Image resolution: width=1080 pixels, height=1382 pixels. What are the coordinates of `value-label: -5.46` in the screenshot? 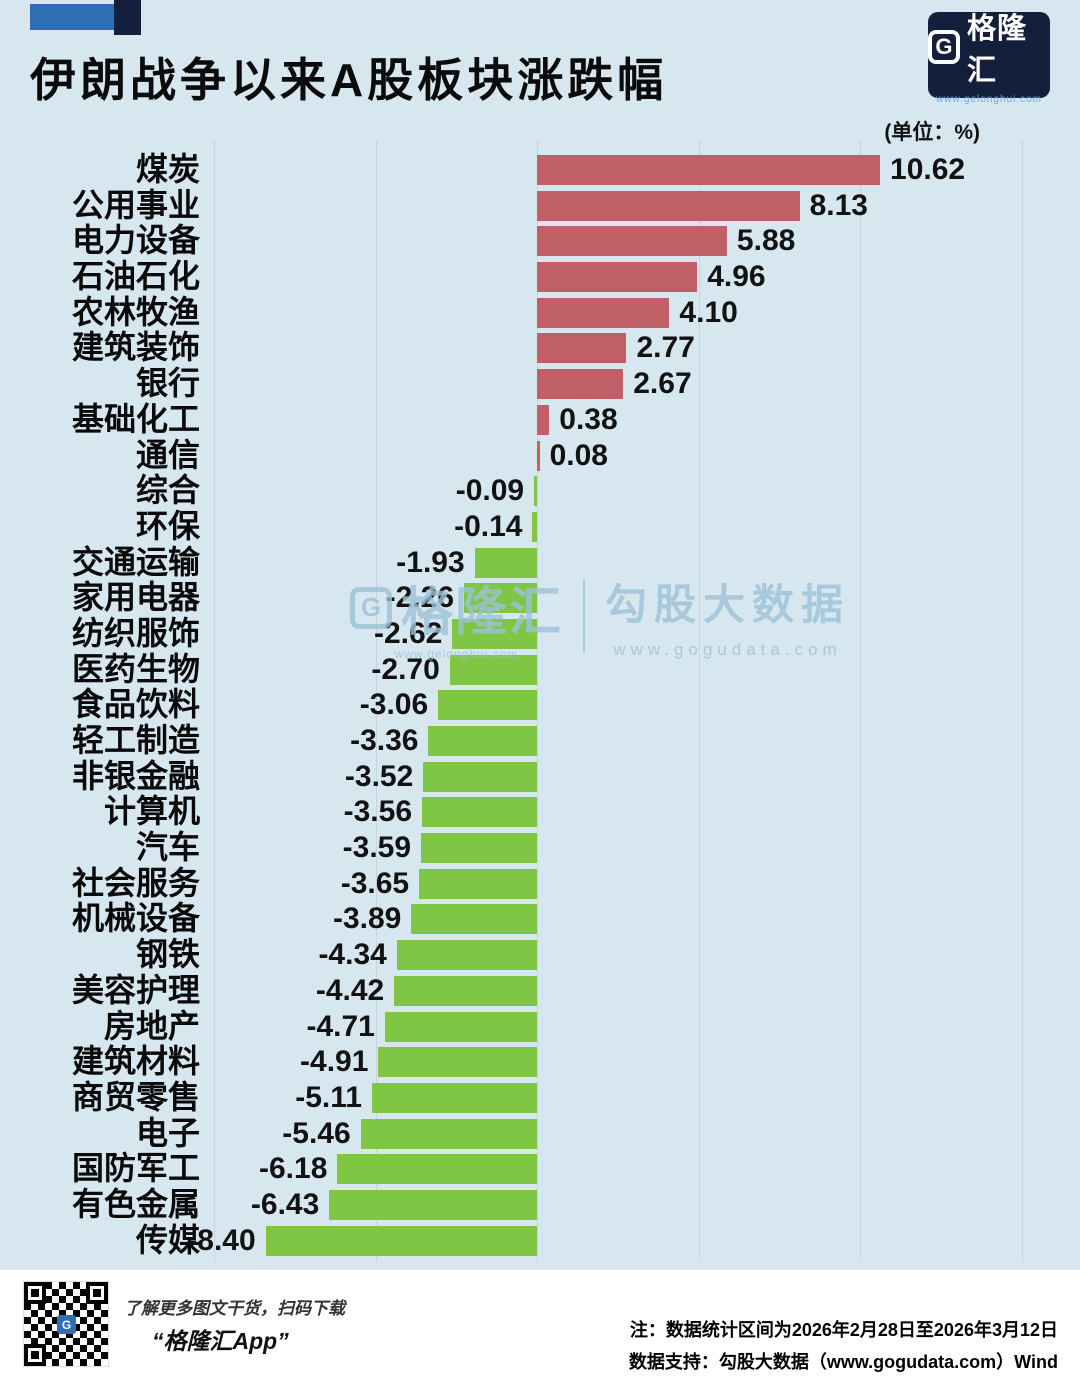 It's located at (316, 1133).